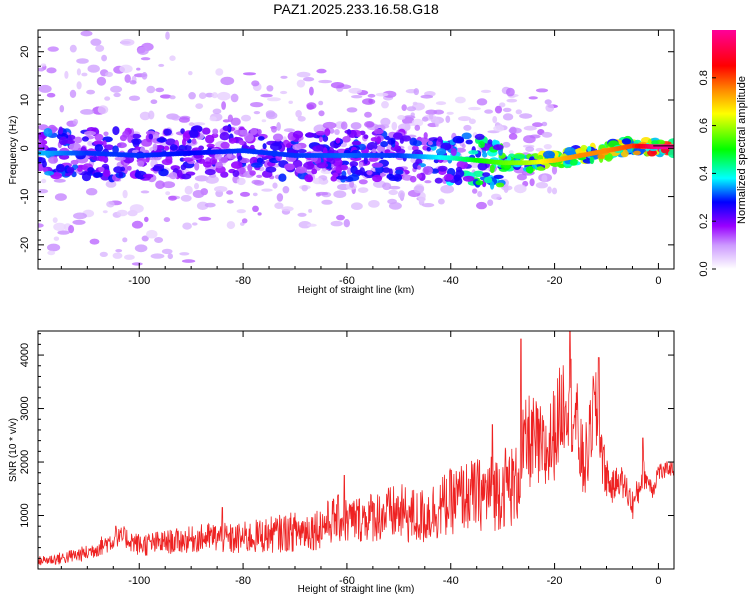  Describe the element at coordinates (704, 77) in the screenshot. I see `colorbar-tick-label: 0.8` at that location.